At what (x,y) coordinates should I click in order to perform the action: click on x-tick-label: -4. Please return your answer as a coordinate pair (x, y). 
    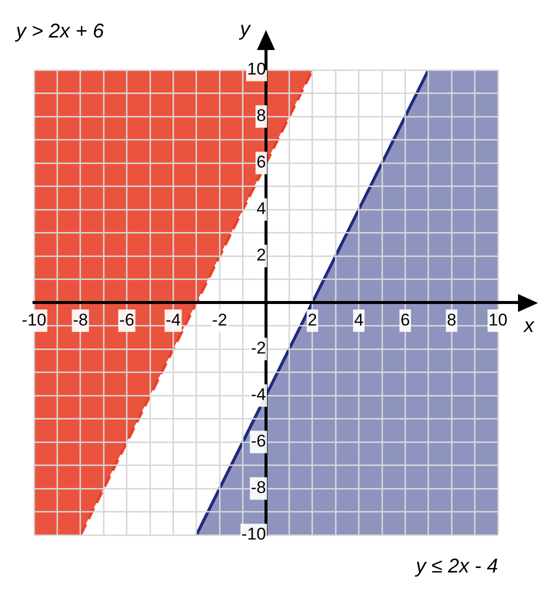
    Looking at the image, I should click on (173, 320).